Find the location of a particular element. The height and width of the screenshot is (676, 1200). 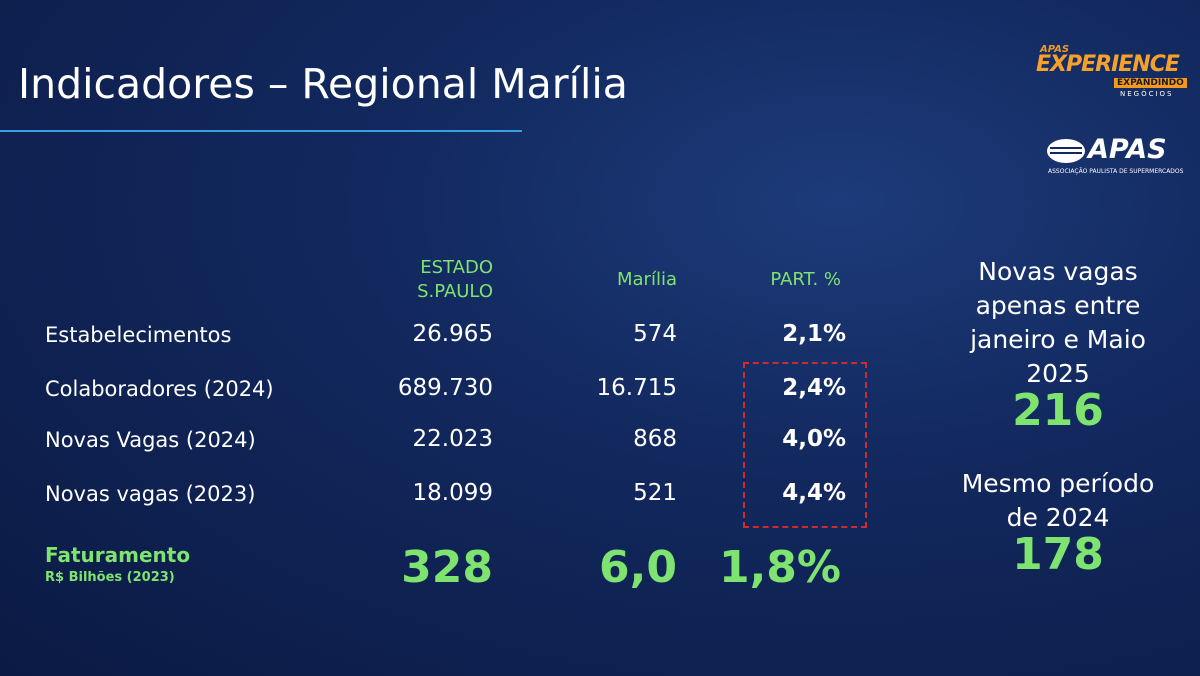

cell-value: 16.715 is located at coordinates (636, 388).